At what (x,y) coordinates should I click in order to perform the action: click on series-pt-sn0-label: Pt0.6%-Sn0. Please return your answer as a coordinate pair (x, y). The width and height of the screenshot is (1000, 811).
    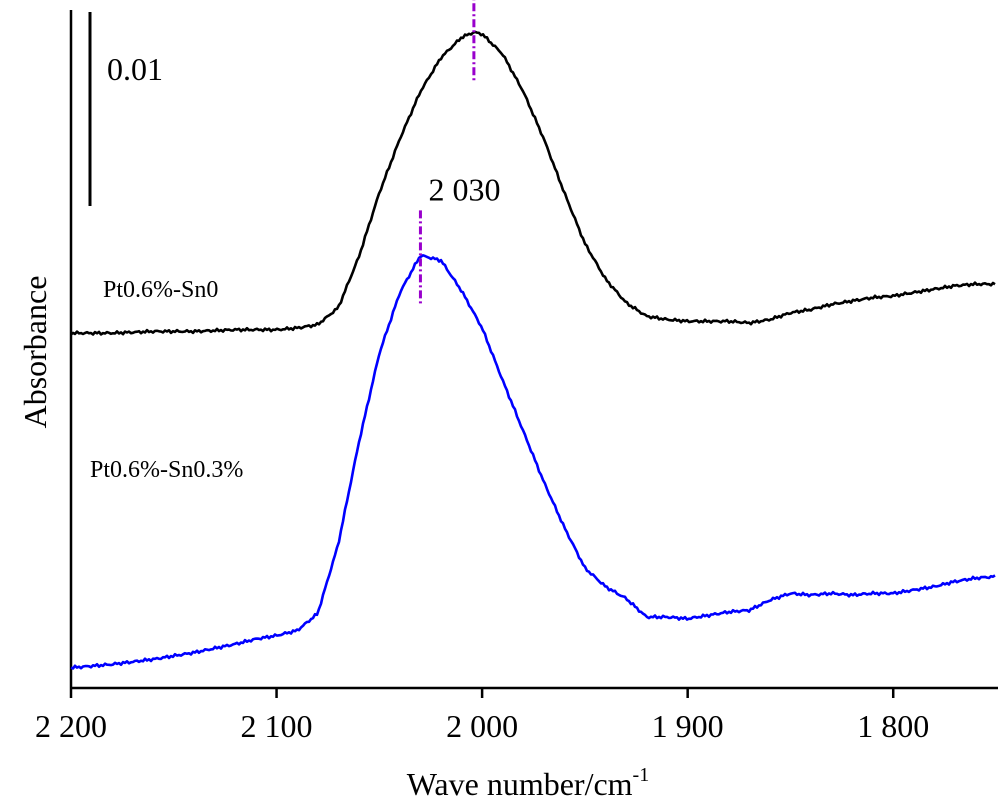
    Looking at the image, I should click on (160, 290).